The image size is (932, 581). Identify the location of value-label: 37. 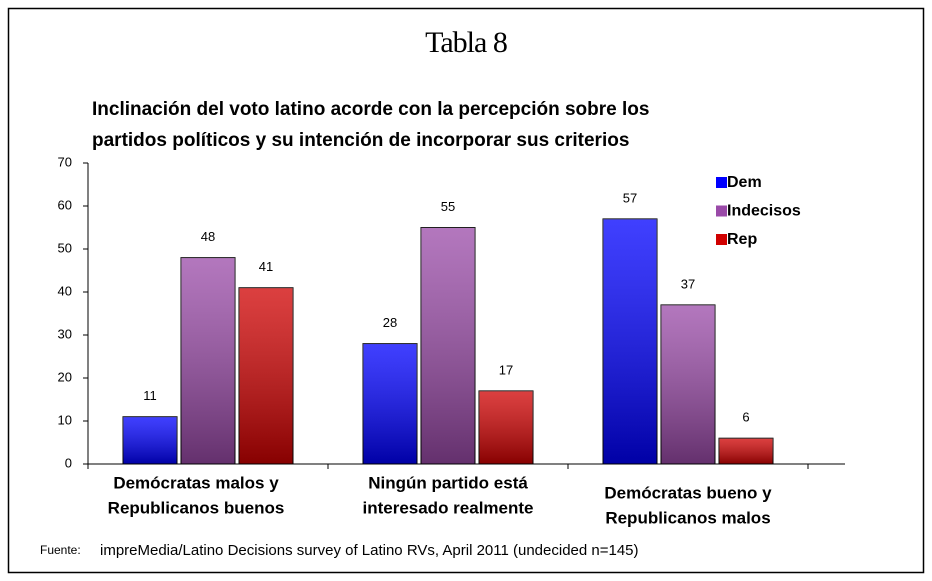
(688, 283).